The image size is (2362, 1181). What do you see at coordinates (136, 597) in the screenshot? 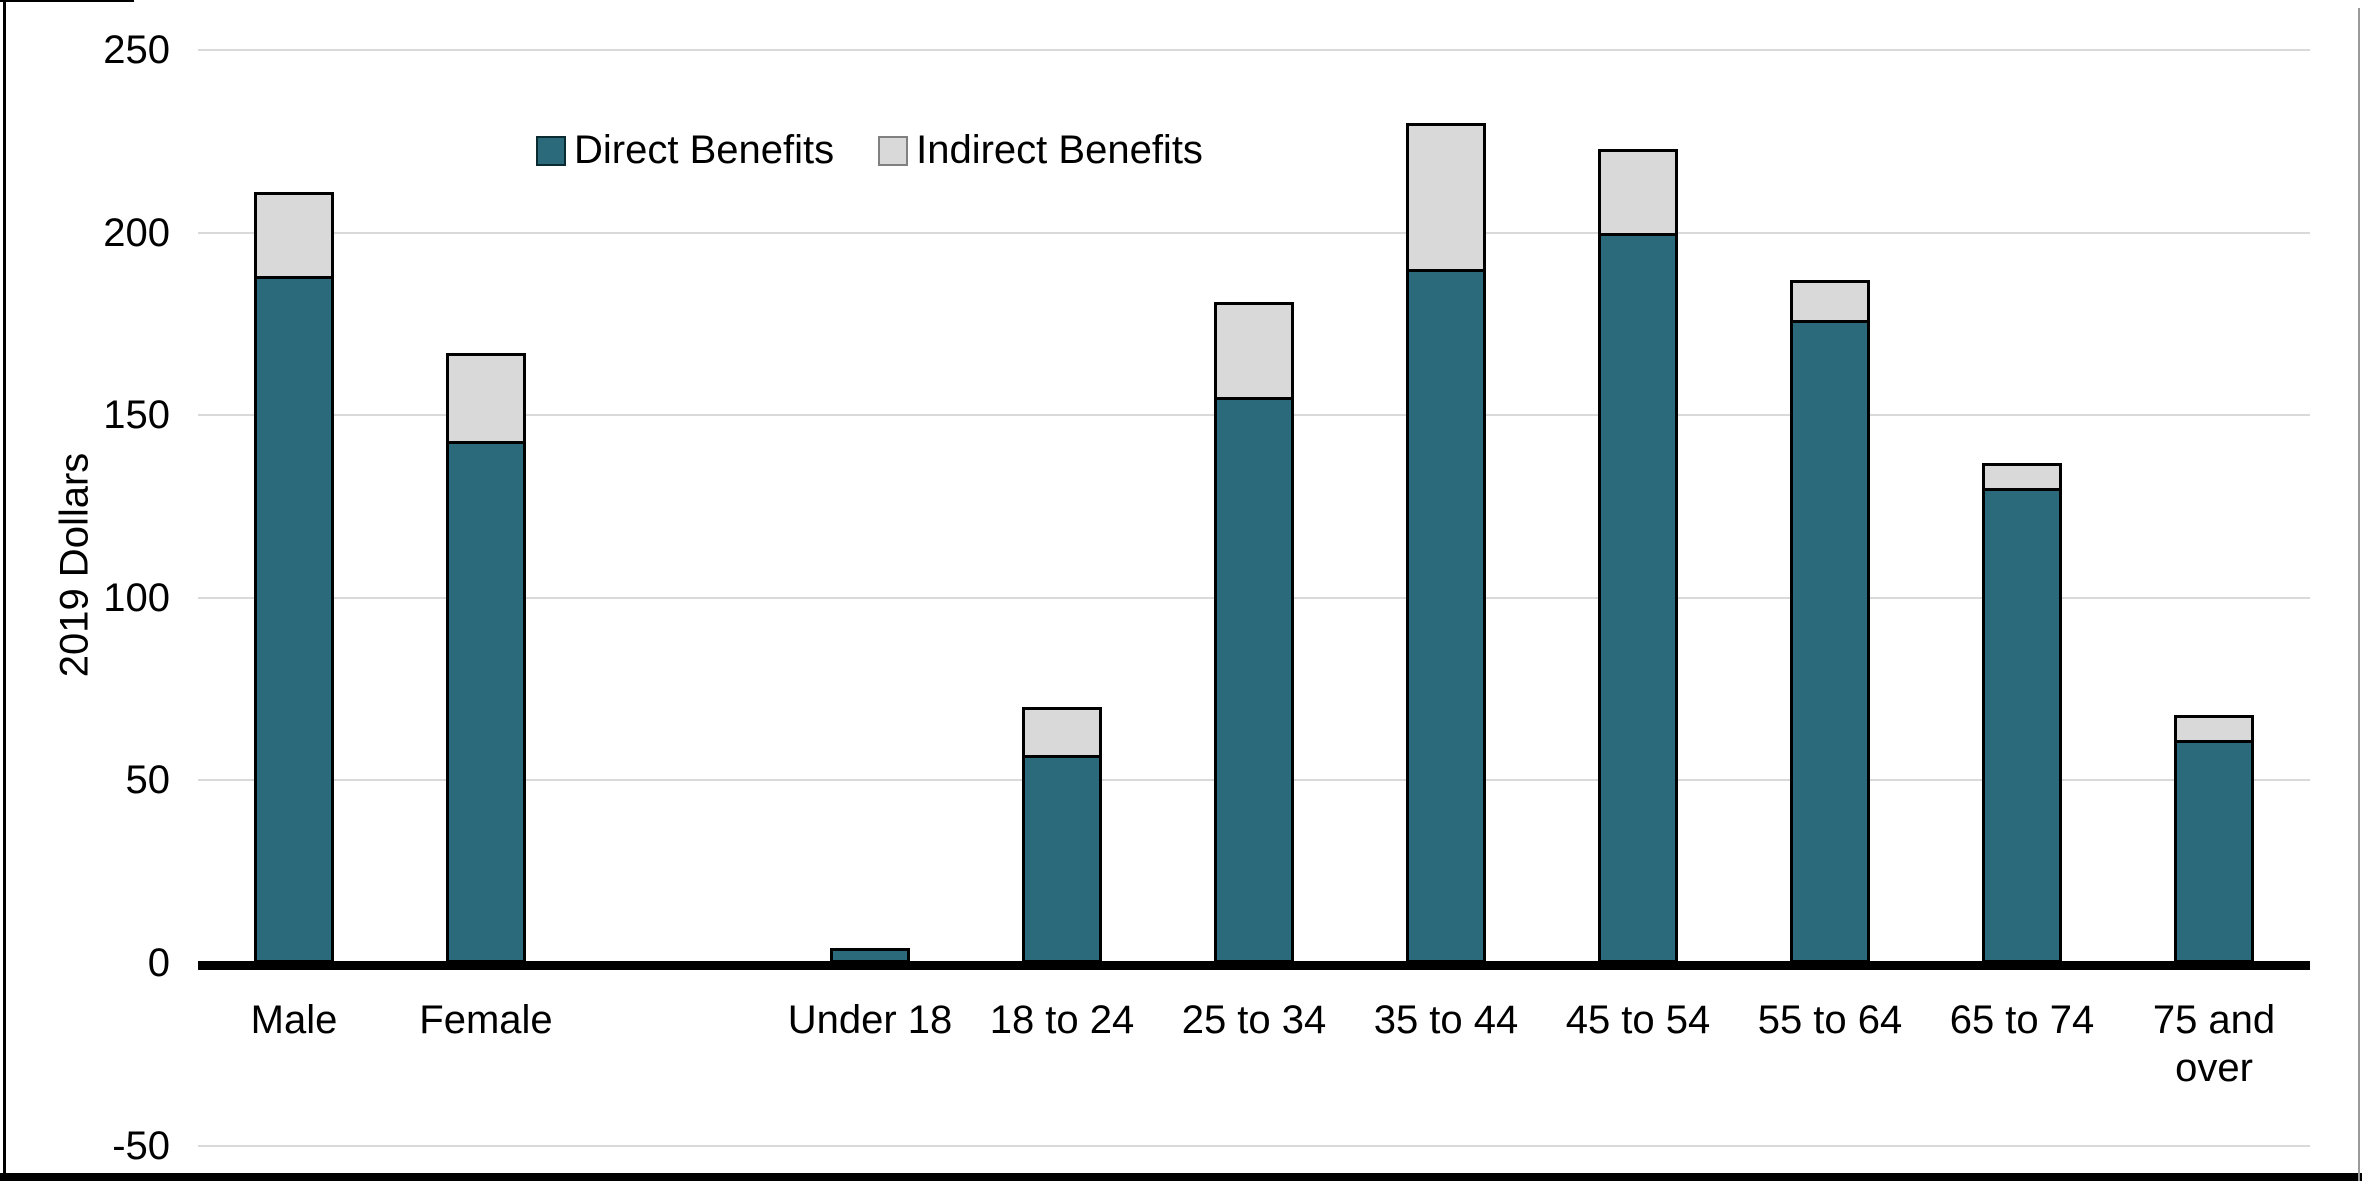
I see `y-tick-label-100: 100` at bounding box center [136, 597].